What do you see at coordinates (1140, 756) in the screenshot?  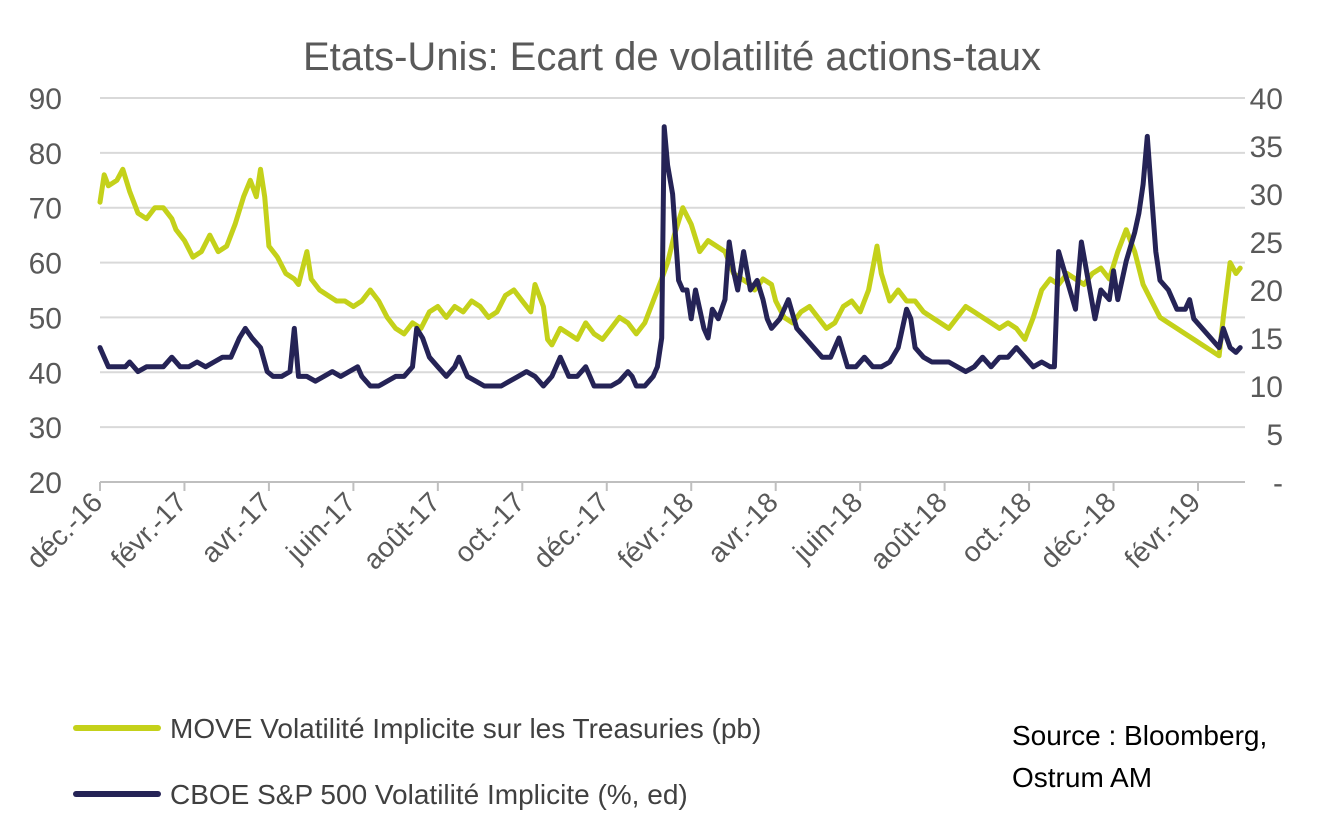 I see `source-note: Source : Bloomberg, Ostrum AM` at bounding box center [1140, 756].